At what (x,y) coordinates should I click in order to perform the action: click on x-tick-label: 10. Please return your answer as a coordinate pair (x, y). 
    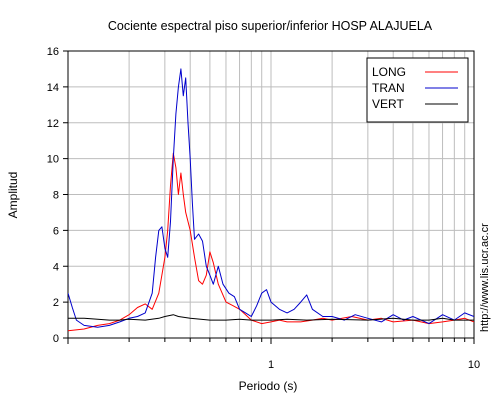
    Looking at the image, I should click on (474, 365).